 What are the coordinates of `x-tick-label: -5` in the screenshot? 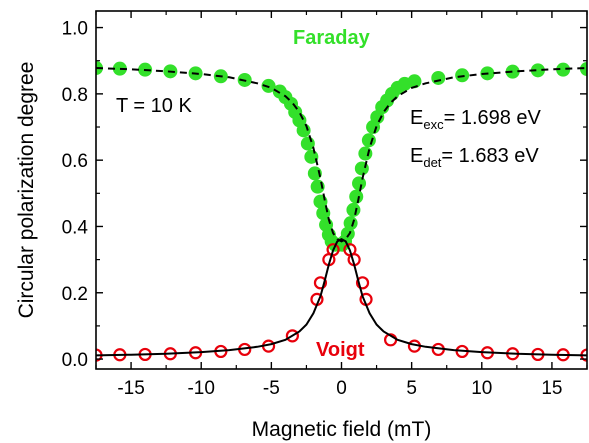 It's located at (271, 388).